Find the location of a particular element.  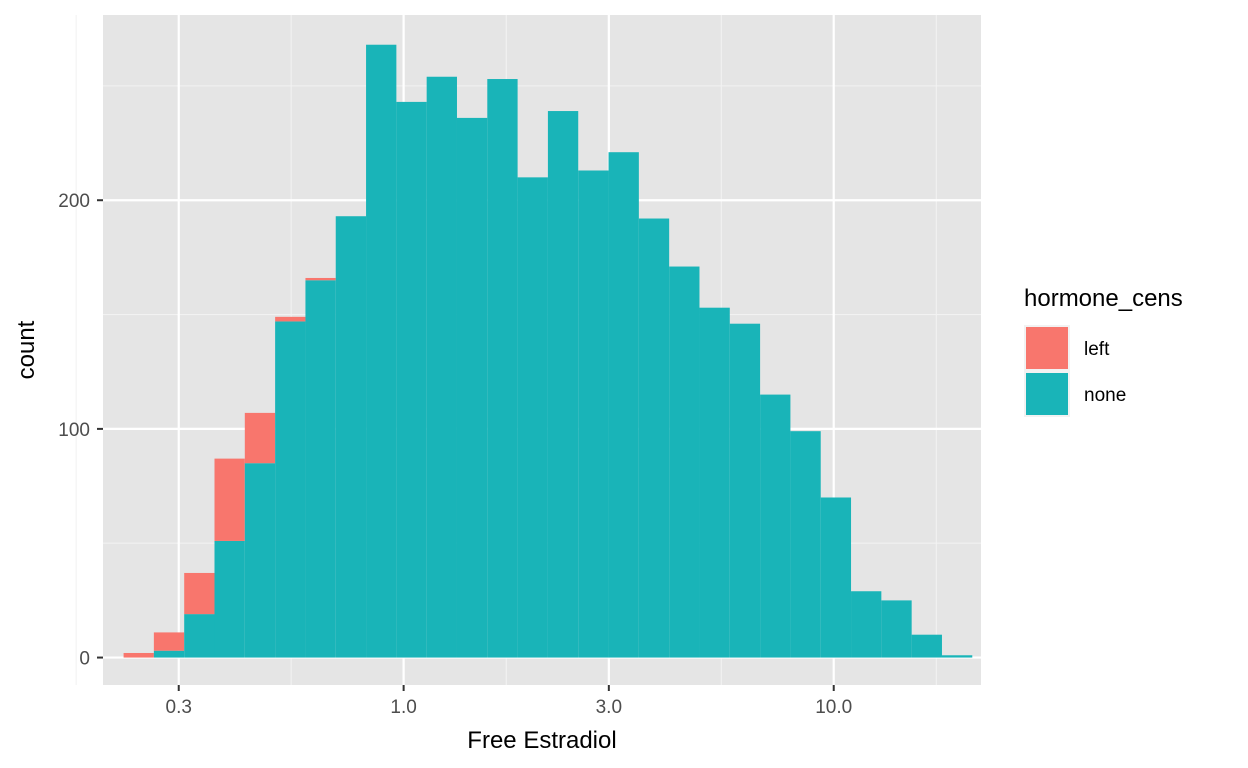

x-tick-label-2: 3.0 is located at coordinates (609, 707).